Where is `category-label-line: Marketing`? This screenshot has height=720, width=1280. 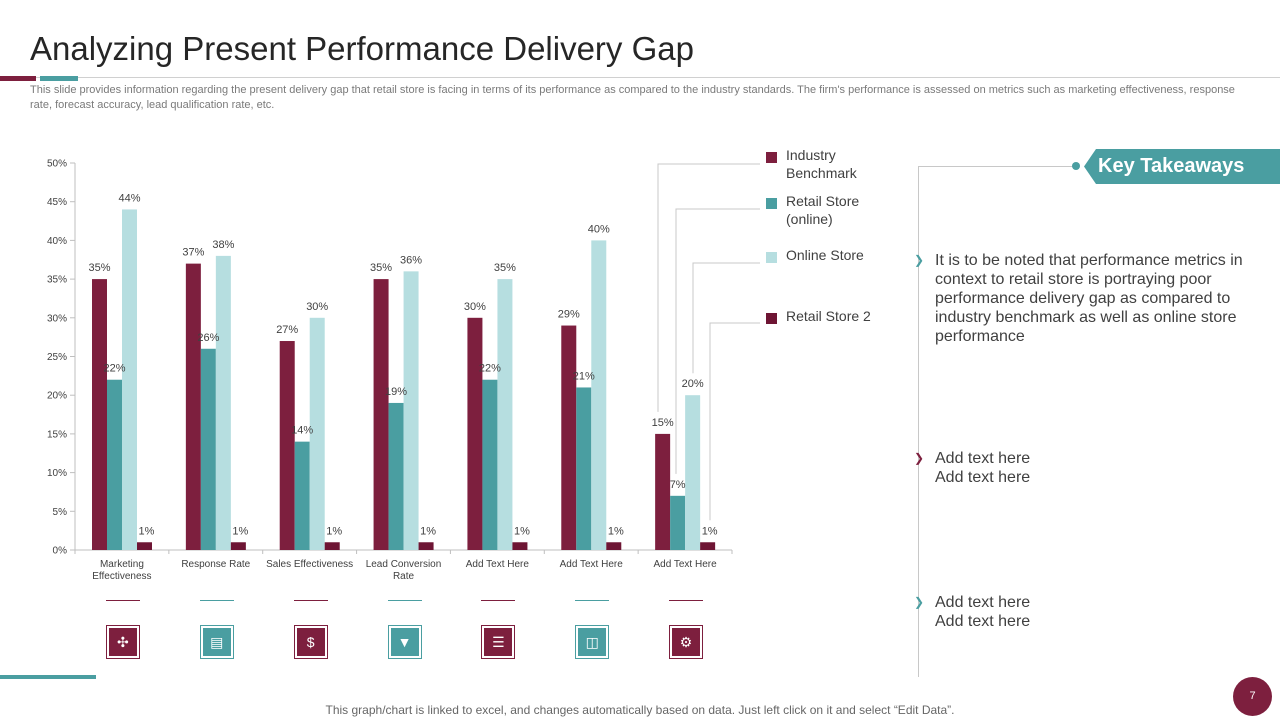
category-label-line: Marketing is located at coordinates (122, 564).